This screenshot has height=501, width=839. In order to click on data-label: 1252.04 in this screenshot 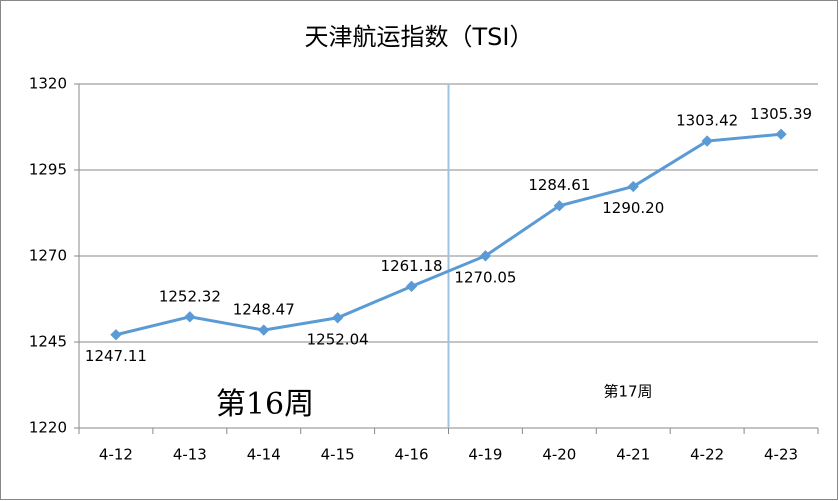, I will do `click(338, 339)`.